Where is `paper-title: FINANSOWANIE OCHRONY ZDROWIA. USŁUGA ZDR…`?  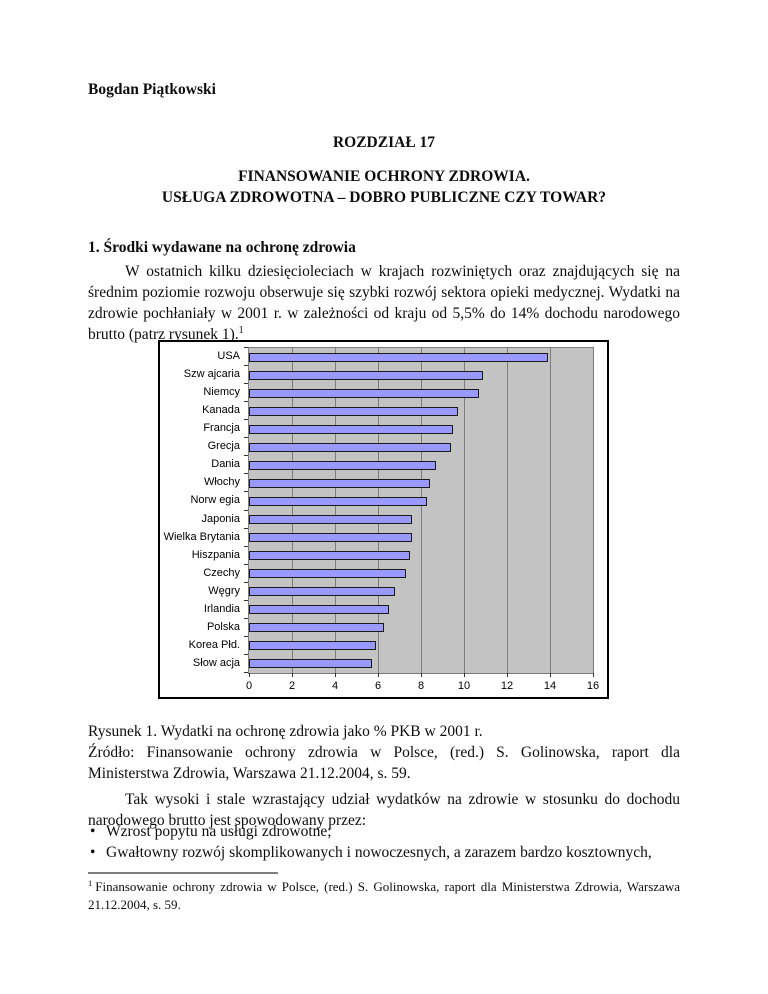 paper-title: FINANSOWANIE OCHRONY ZDROWIA. USŁUGA ZDR… is located at coordinates (384, 187).